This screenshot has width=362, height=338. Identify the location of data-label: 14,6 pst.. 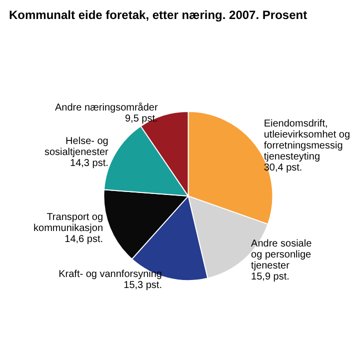
(84, 239).